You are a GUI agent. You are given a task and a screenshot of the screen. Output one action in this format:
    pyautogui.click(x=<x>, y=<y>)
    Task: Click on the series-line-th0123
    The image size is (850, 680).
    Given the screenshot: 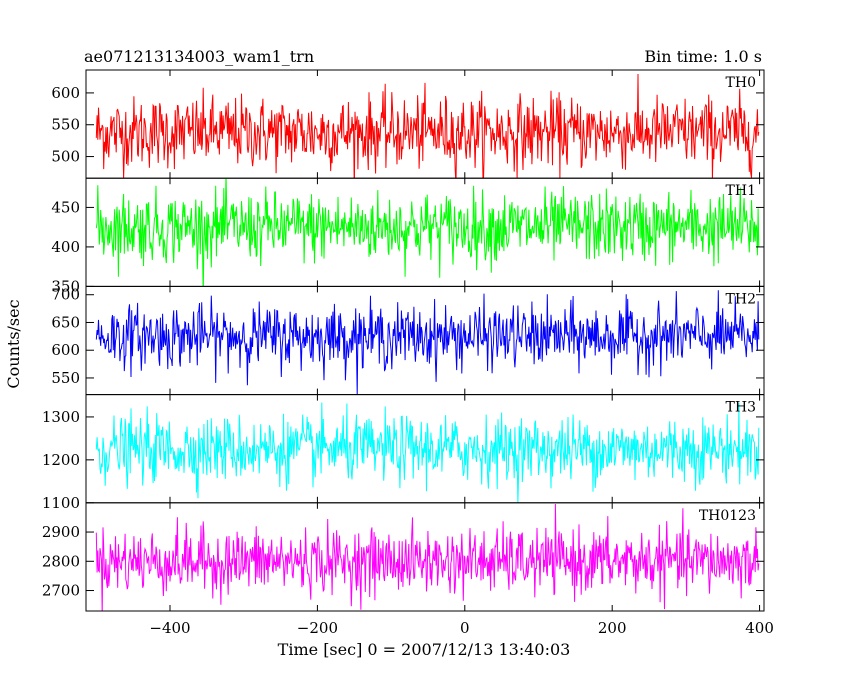 What is the action you would take?
    pyautogui.click(x=427, y=557)
    